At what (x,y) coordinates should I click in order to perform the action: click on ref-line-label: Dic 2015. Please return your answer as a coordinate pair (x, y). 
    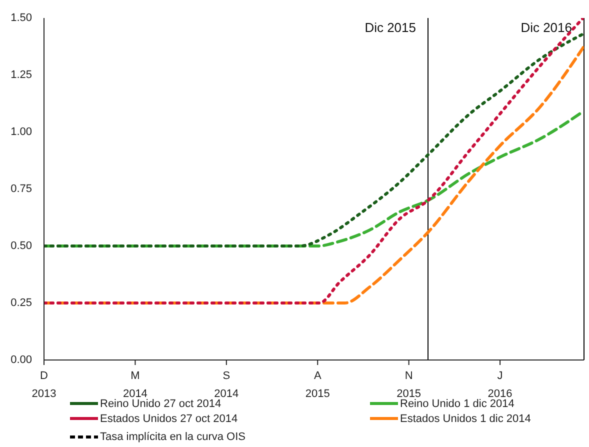
    Looking at the image, I should click on (390, 27).